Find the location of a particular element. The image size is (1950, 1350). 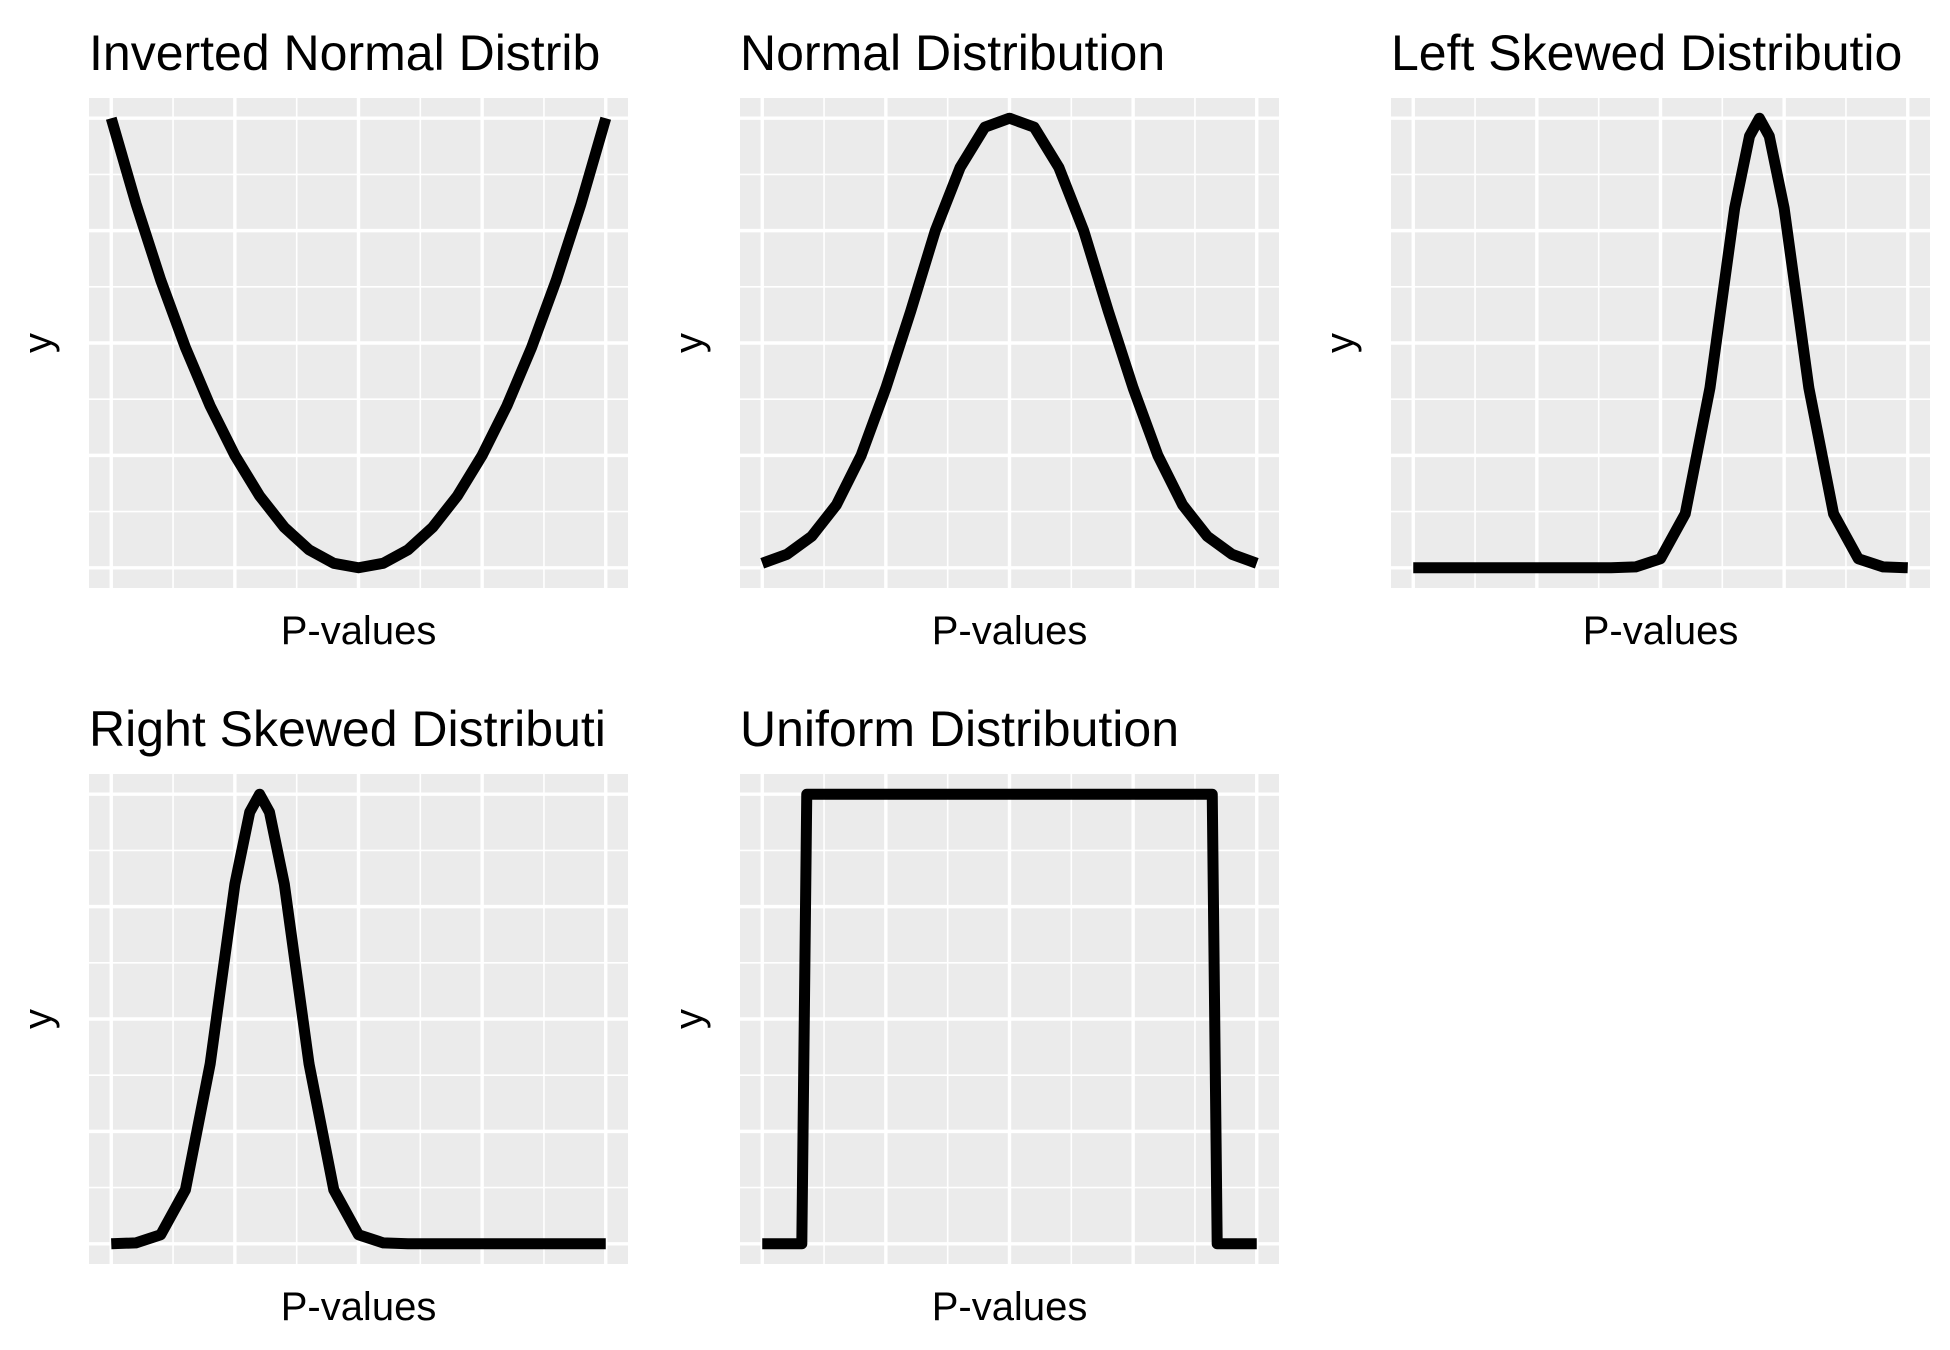

panel-inverted-normal: Inverted Normal Distrib P-values y is located at coordinates (322, 339).